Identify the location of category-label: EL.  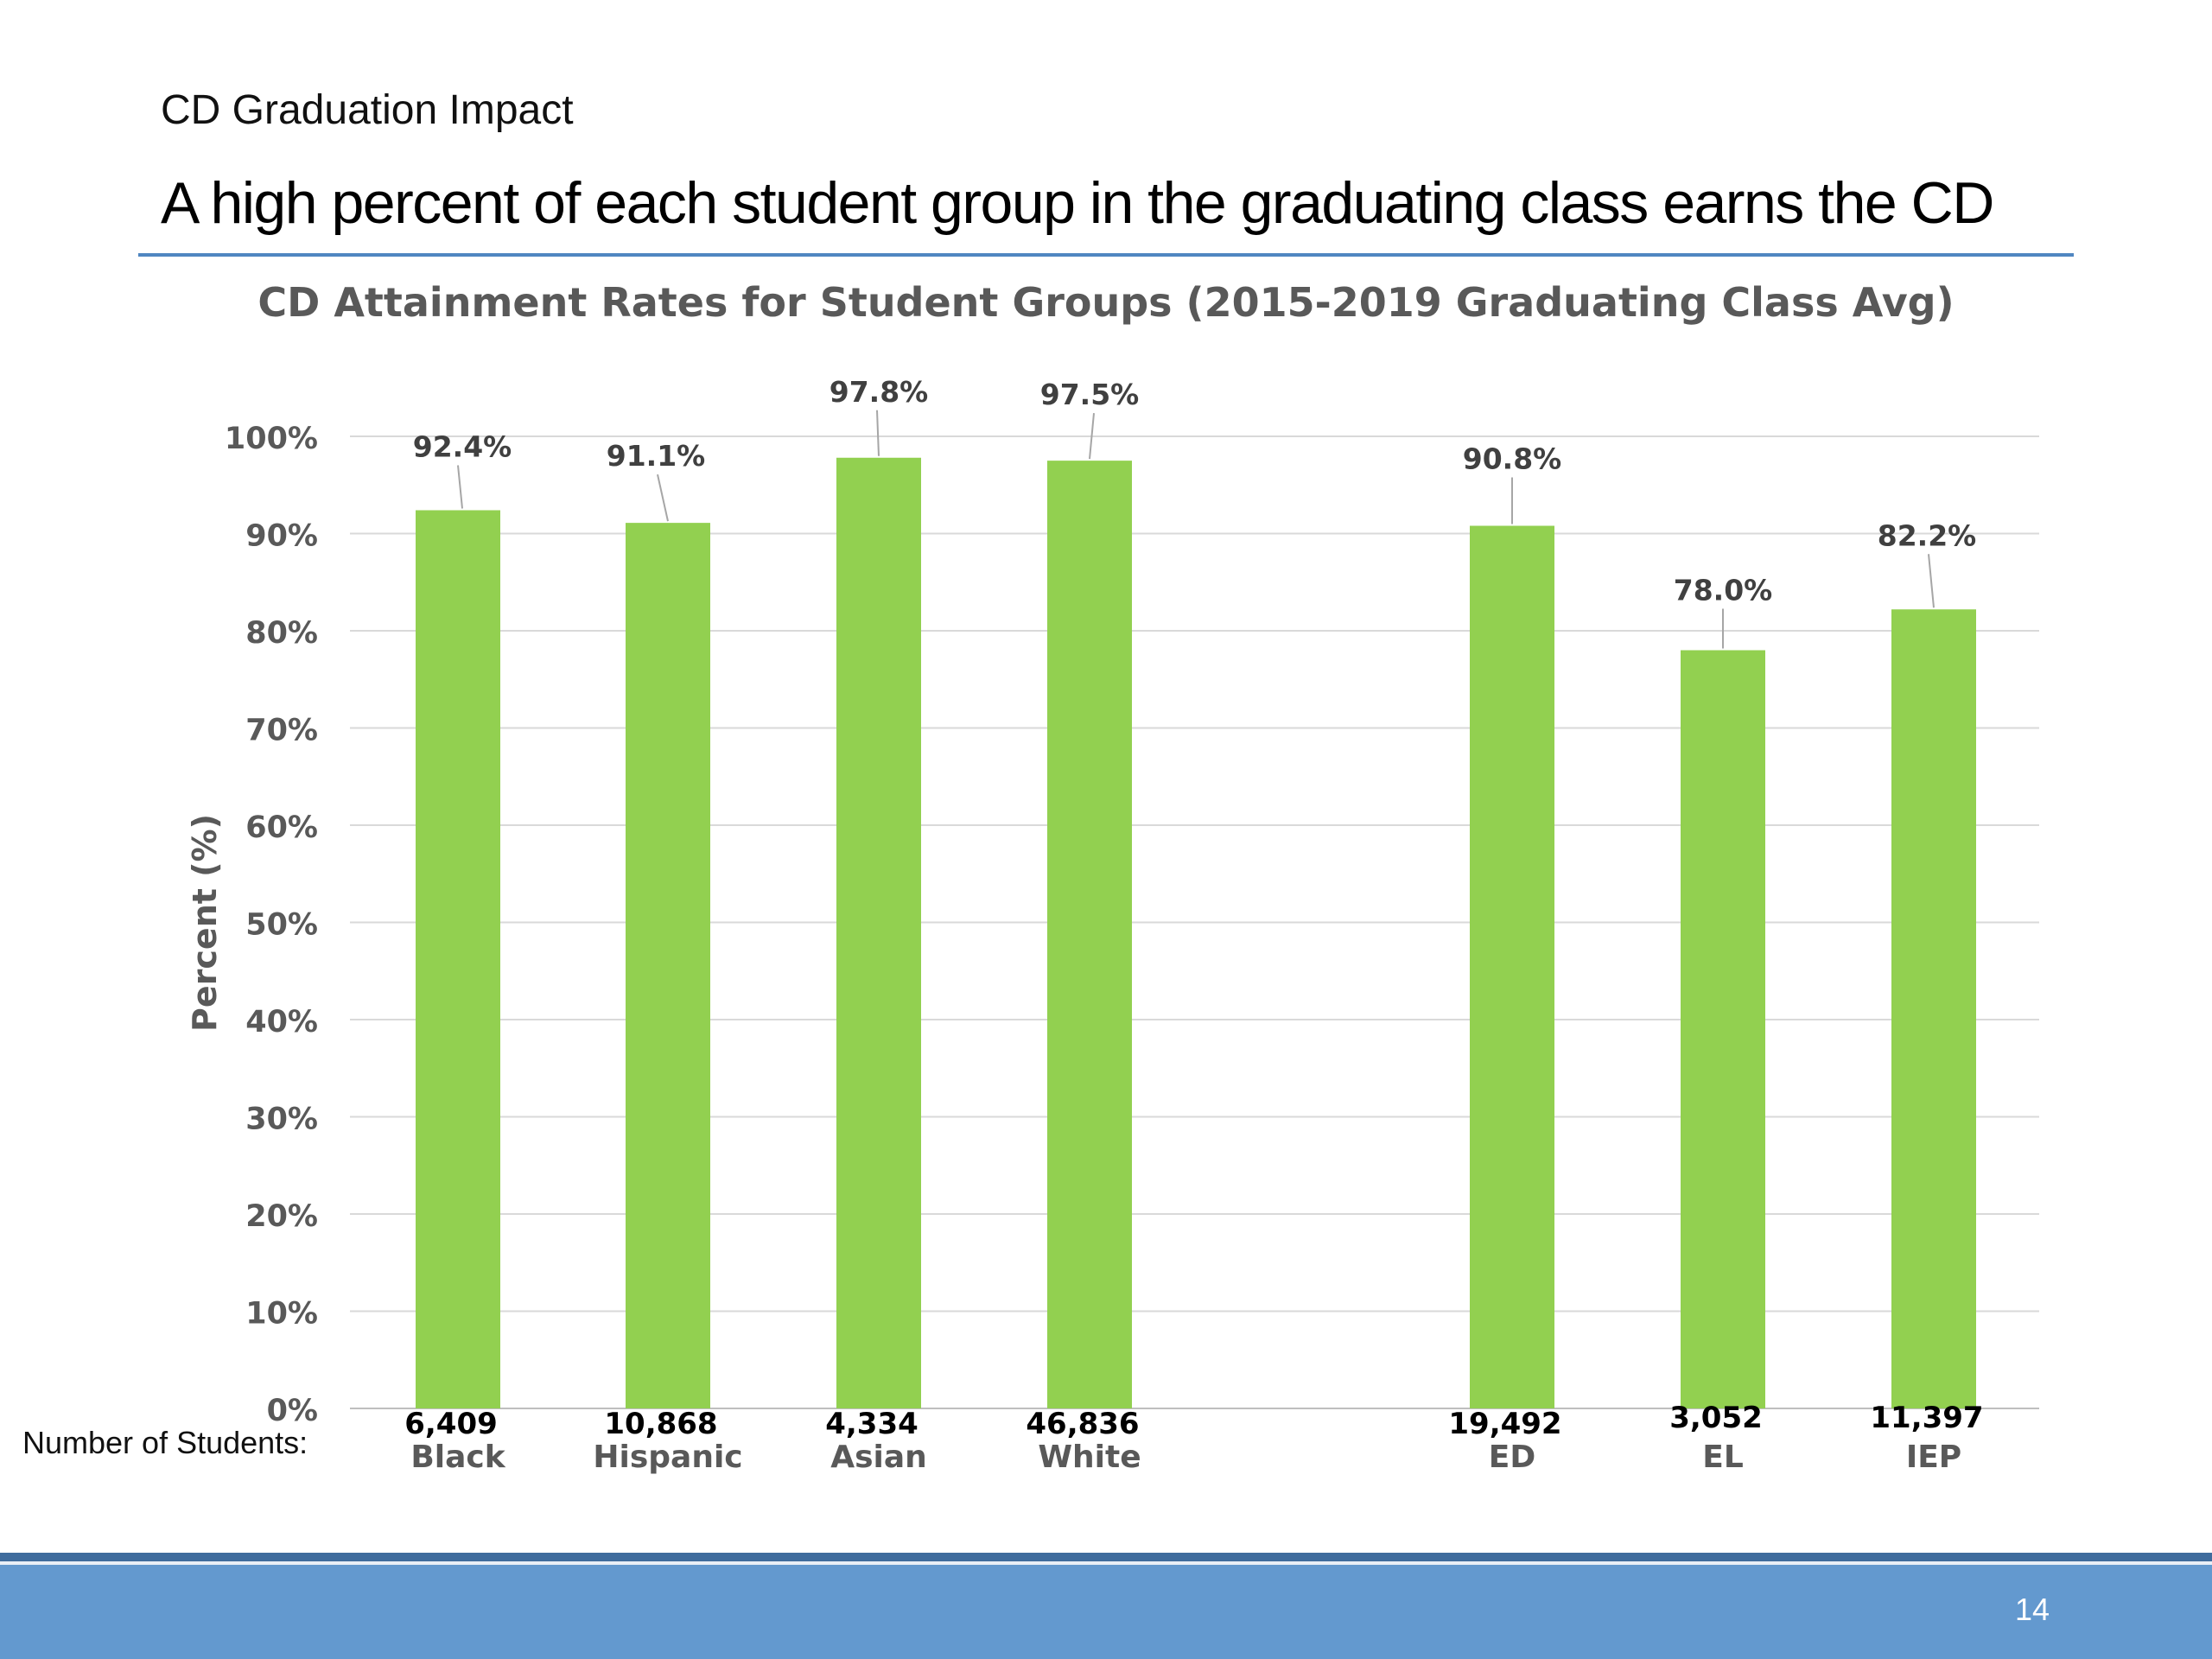
(1723, 1457).